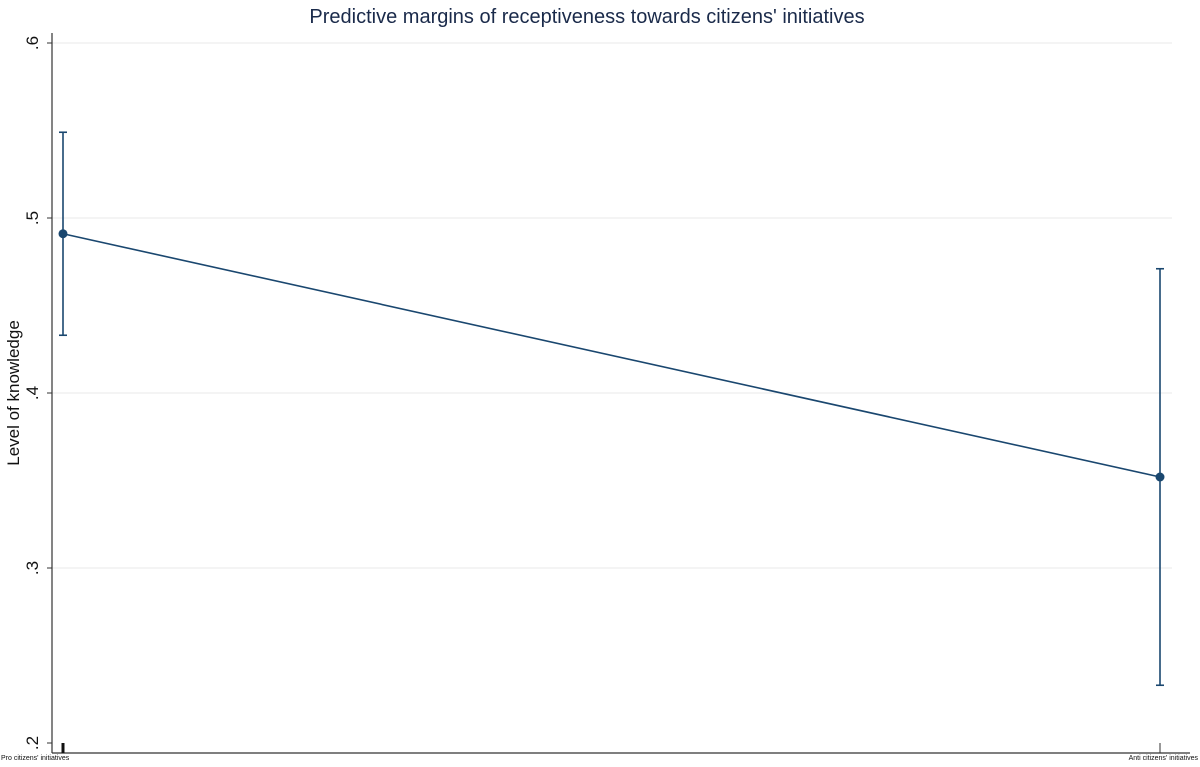  Describe the element at coordinates (32, 43) in the screenshot. I see `y-tick-label: .6` at that location.